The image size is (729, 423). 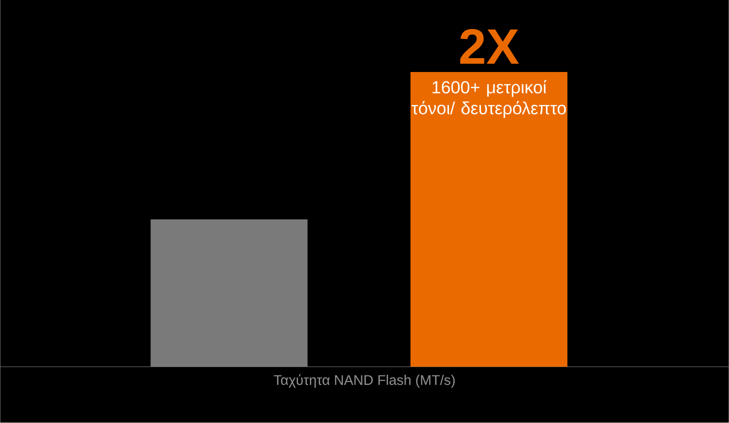 What do you see at coordinates (489, 99) in the screenshot?
I see `annotation: 1600+ μετρικοί τόνοι/ δευτερόλεπτο` at bounding box center [489, 99].